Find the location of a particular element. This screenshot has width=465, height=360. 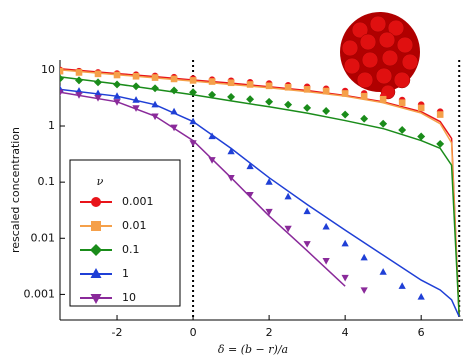

x-axis-label: δ = (b − r)/a is located at coordinates (253, 349).